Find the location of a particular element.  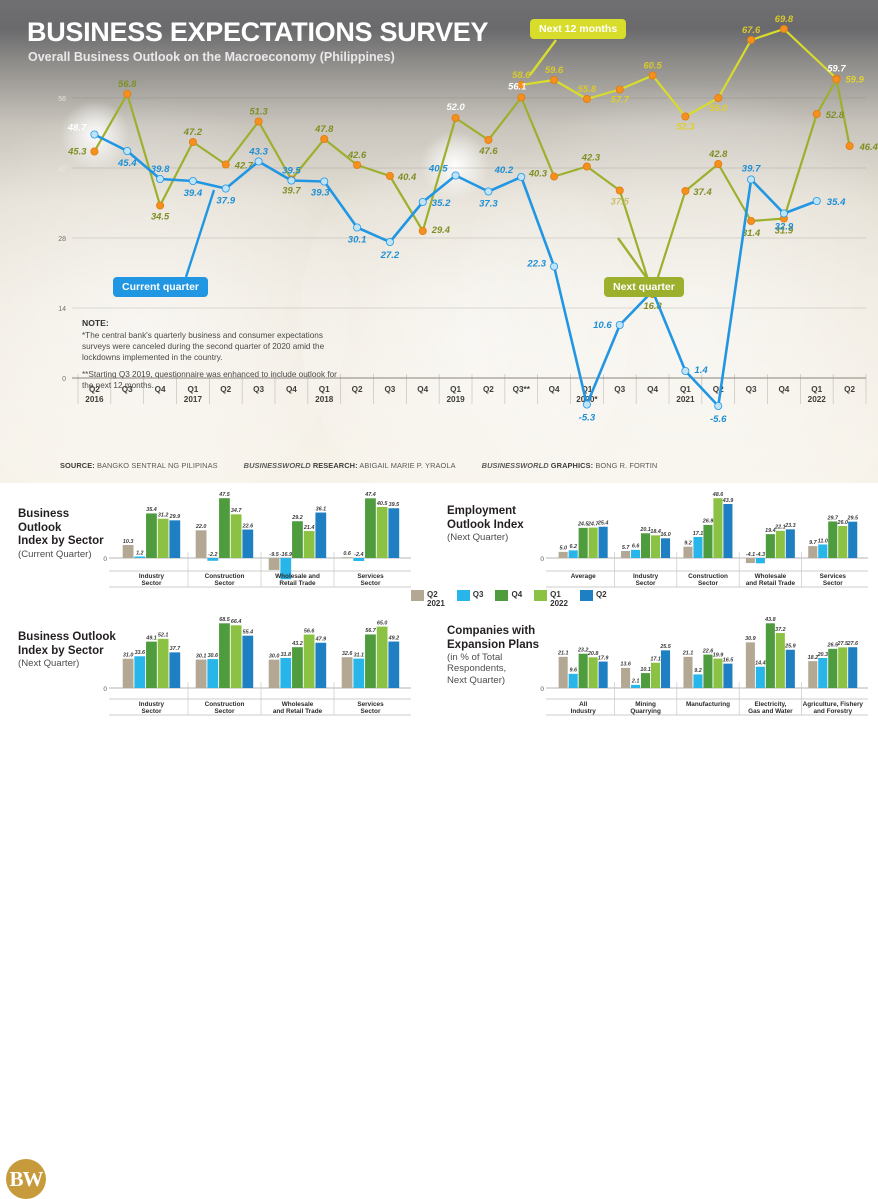

data-label: -5.6 is located at coordinates (718, 419).